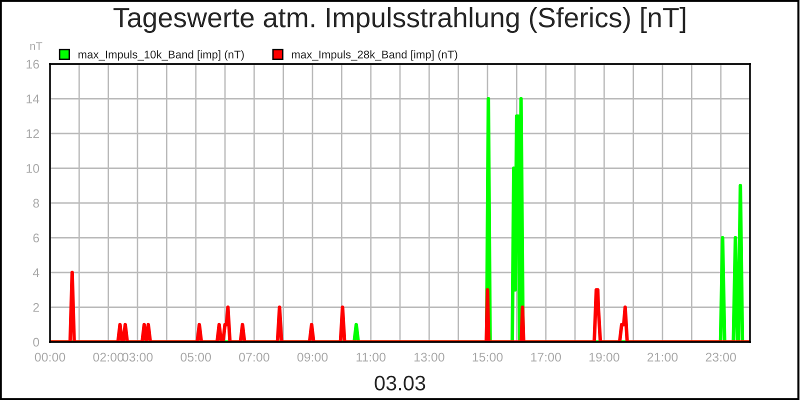 The height and width of the screenshot is (400, 800). What do you see at coordinates (662, 357) in the screenshot?
I see `x-tick-label: 21:00` at bounding box center [662, 357].